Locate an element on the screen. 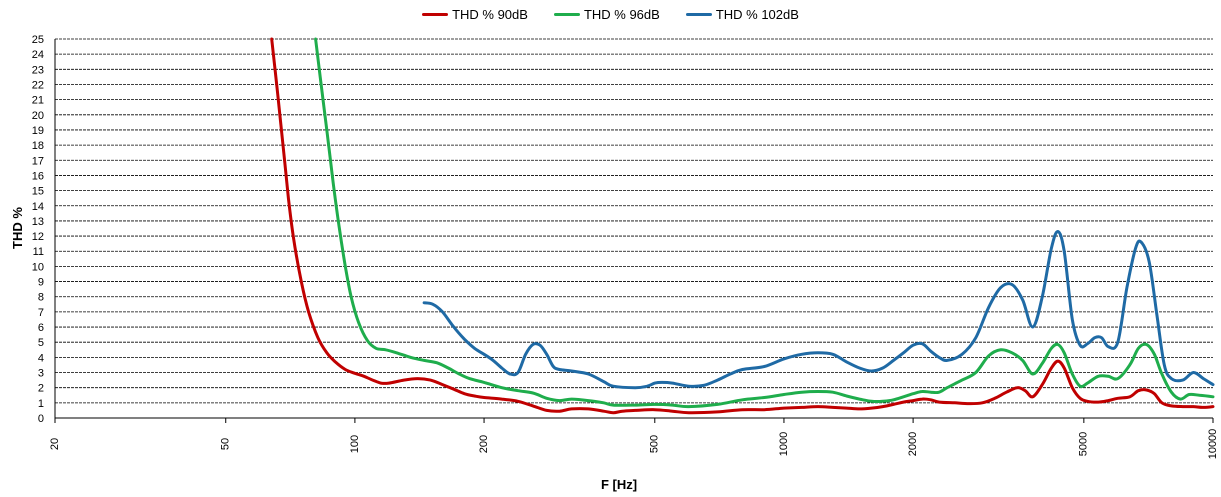 The height and width of the screenshot is (497, 1221). y-tick-label-15: 15 is located at coordinates (38, 192).